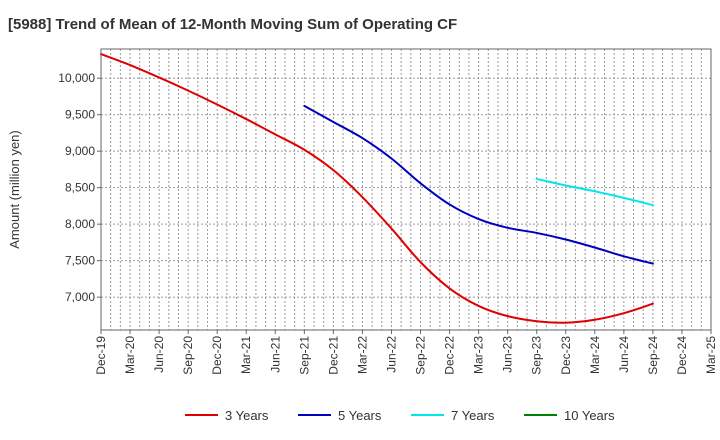  What do you see at coordinates (130, 355) in the screenshot?
I see `x-tick-label: Mar-20` at bounding box center [130, 355].